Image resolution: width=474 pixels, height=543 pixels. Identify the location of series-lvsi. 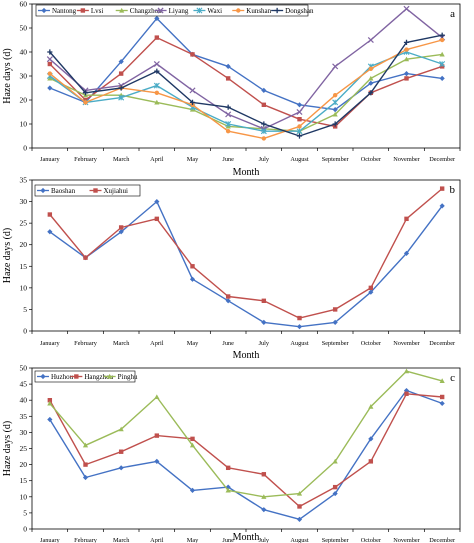
(246, 82).